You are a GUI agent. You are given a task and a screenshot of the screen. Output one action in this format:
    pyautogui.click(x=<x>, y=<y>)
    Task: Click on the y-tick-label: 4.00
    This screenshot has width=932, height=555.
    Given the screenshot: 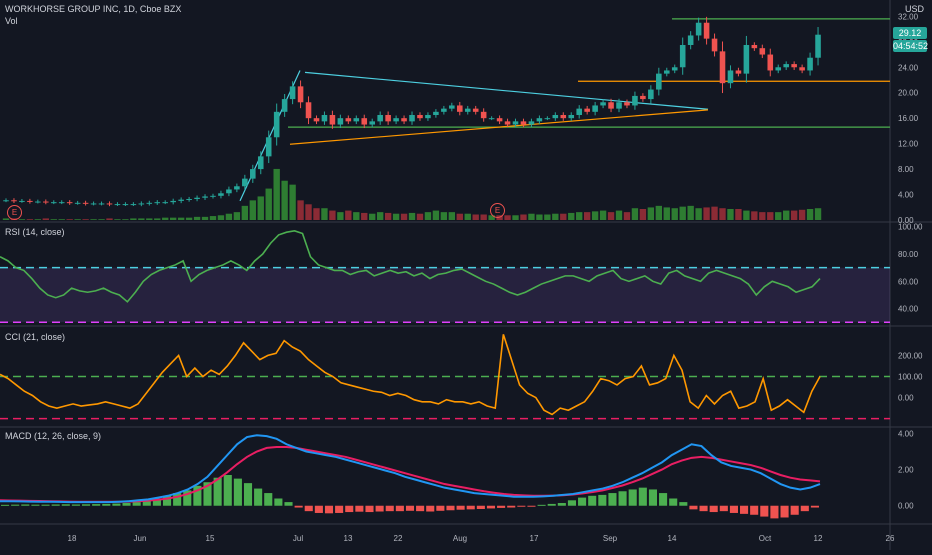 What is the action you would take?
    pyautogui.click(x=906, y=433)
    